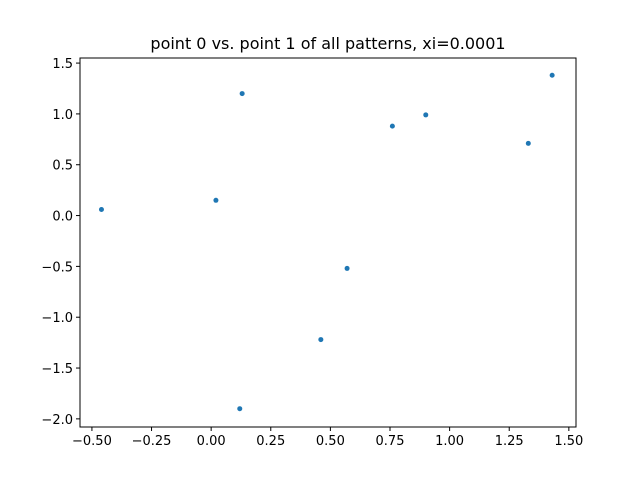 The width and height of the screenshot is (640, 480). I want to click on x-tick-label: −0.50, so click(92, 441).